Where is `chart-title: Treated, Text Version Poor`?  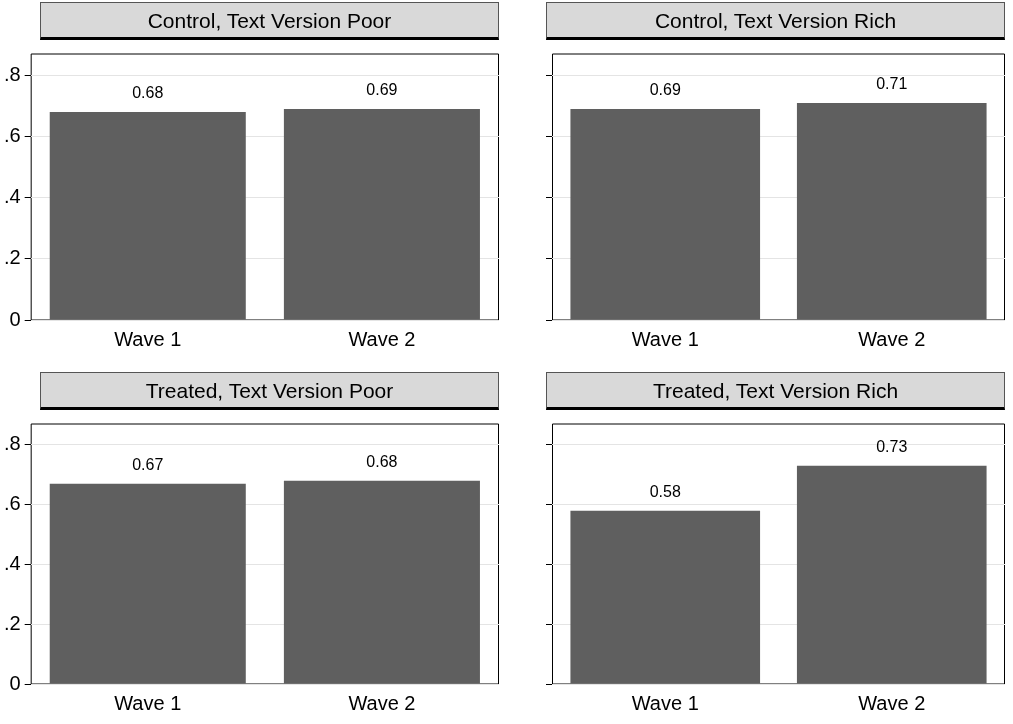 chart-title: Treated, Text Version Poor is located at coordinates (269, 391).